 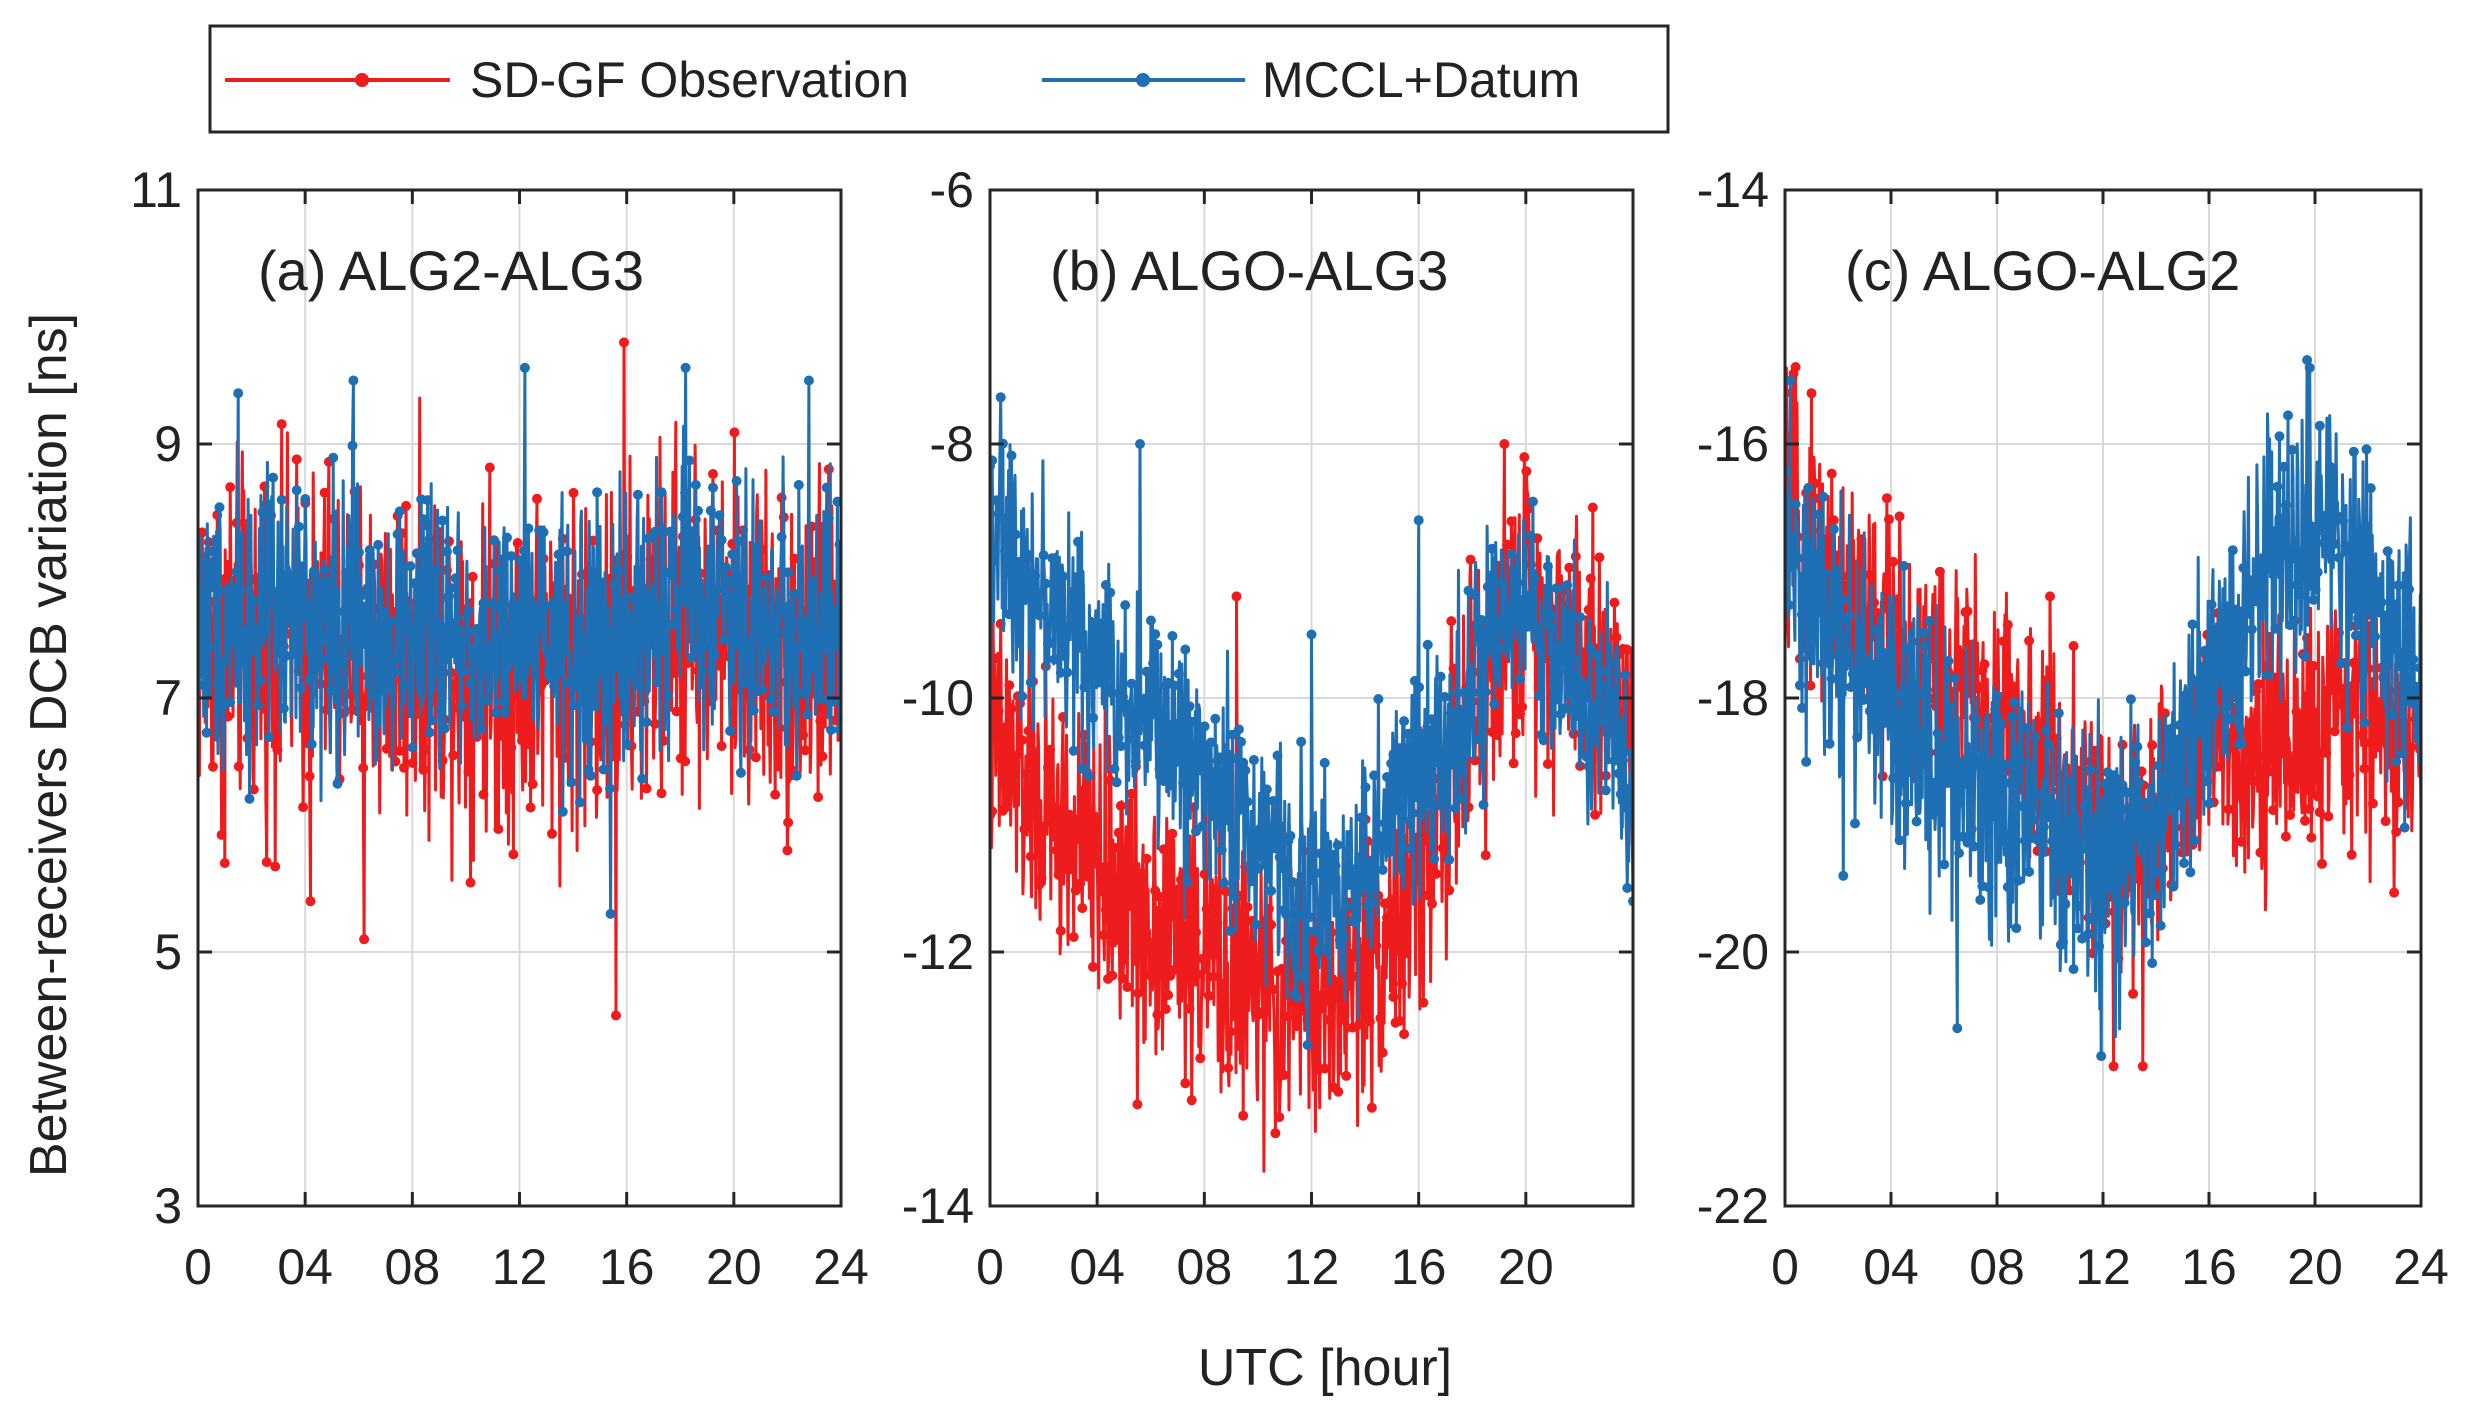 I want to click on x-tick-label: 08, so click(x=1205, y=1267).